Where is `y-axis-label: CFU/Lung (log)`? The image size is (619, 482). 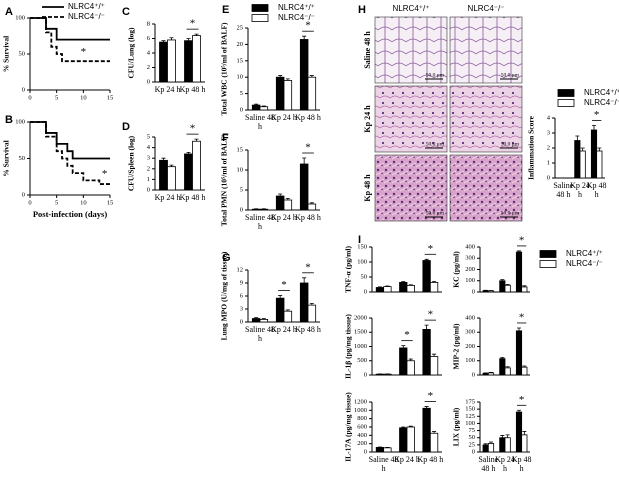 y-axis-label: CFU/Lung (log) is located at coordinates (131, 53).